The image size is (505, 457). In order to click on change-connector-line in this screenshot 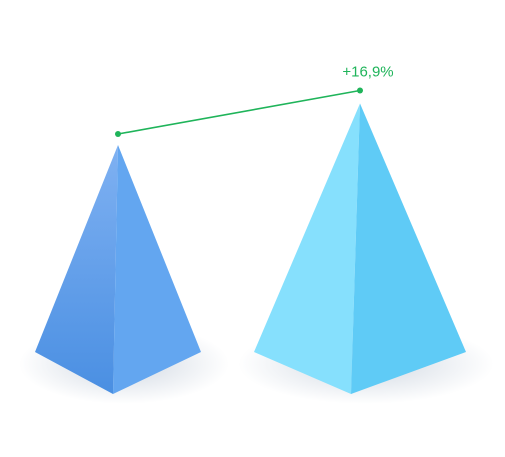, I will do `click(239, 112)`.